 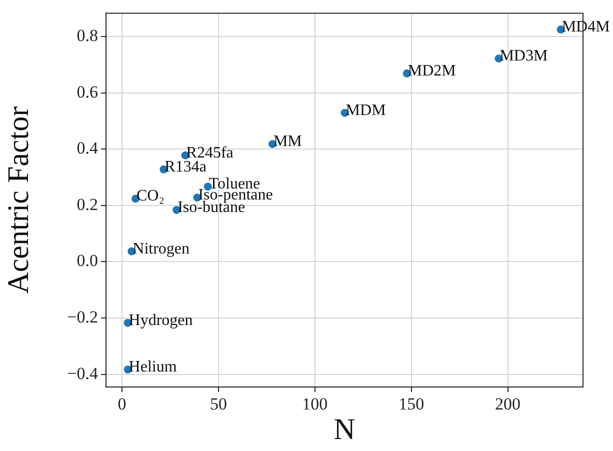 I want to click on annotation: Nitrogen, so click(x=161, y=249).